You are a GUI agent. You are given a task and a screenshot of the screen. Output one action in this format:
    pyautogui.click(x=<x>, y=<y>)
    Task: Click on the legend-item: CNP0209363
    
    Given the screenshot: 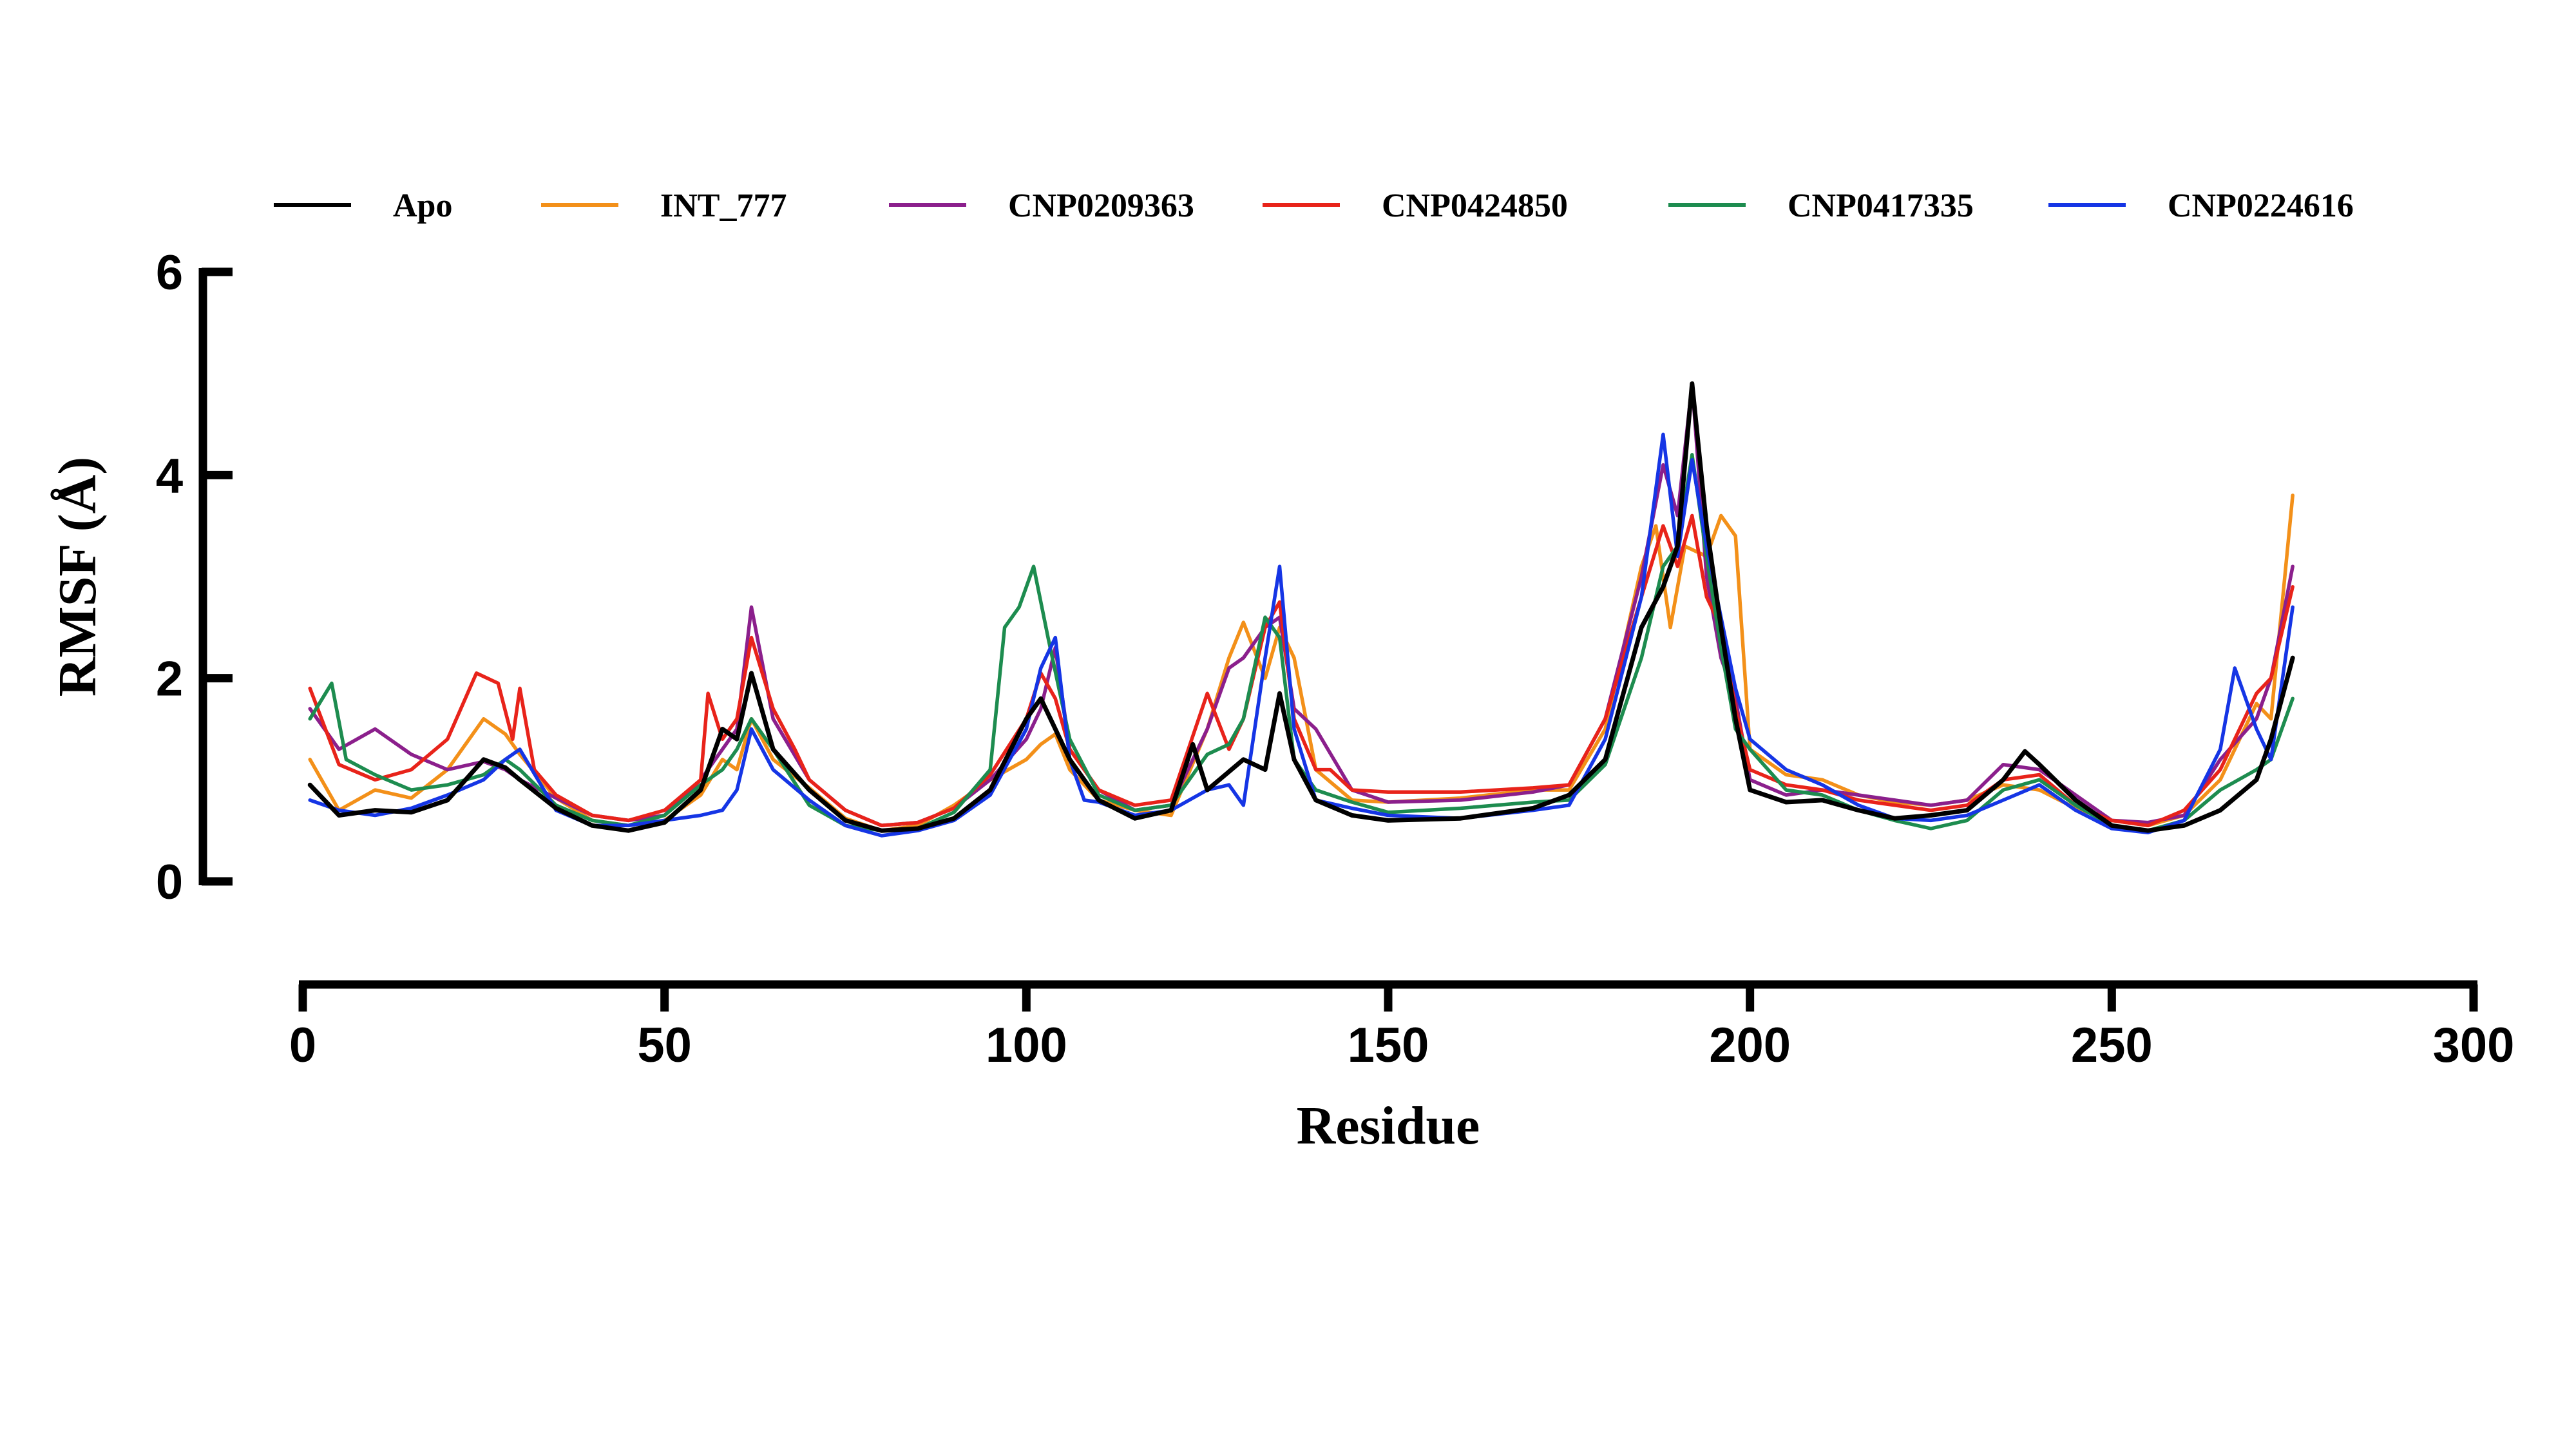 What is the action you would take?
    pyautogui.click(x=1041, y=205)
    